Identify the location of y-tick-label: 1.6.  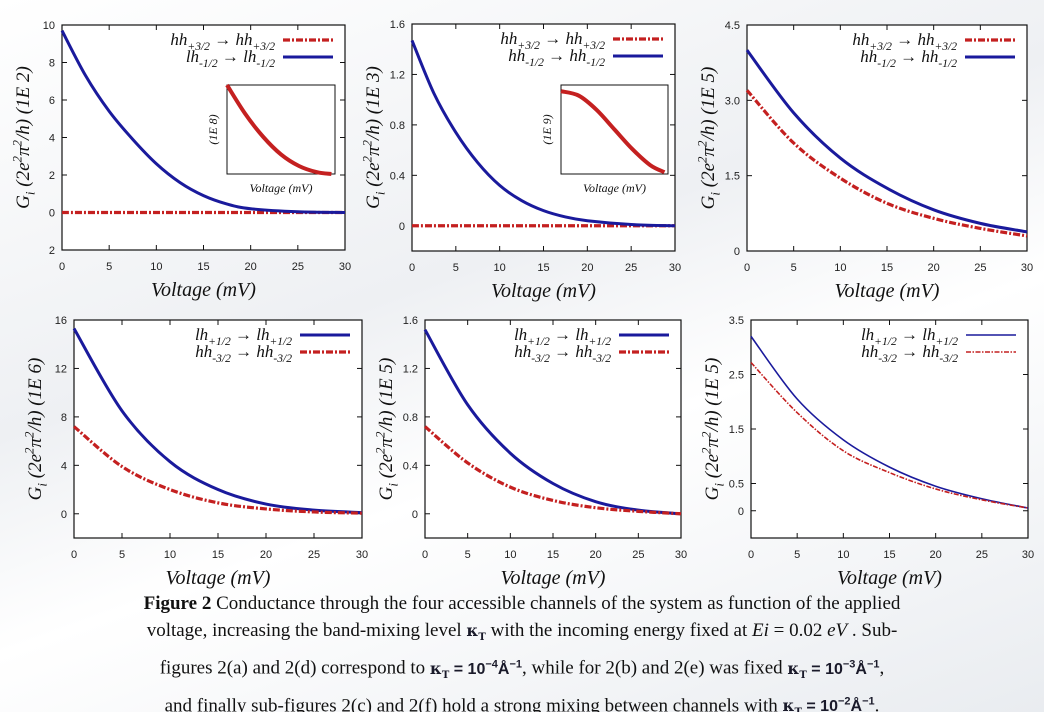
(397, 25).